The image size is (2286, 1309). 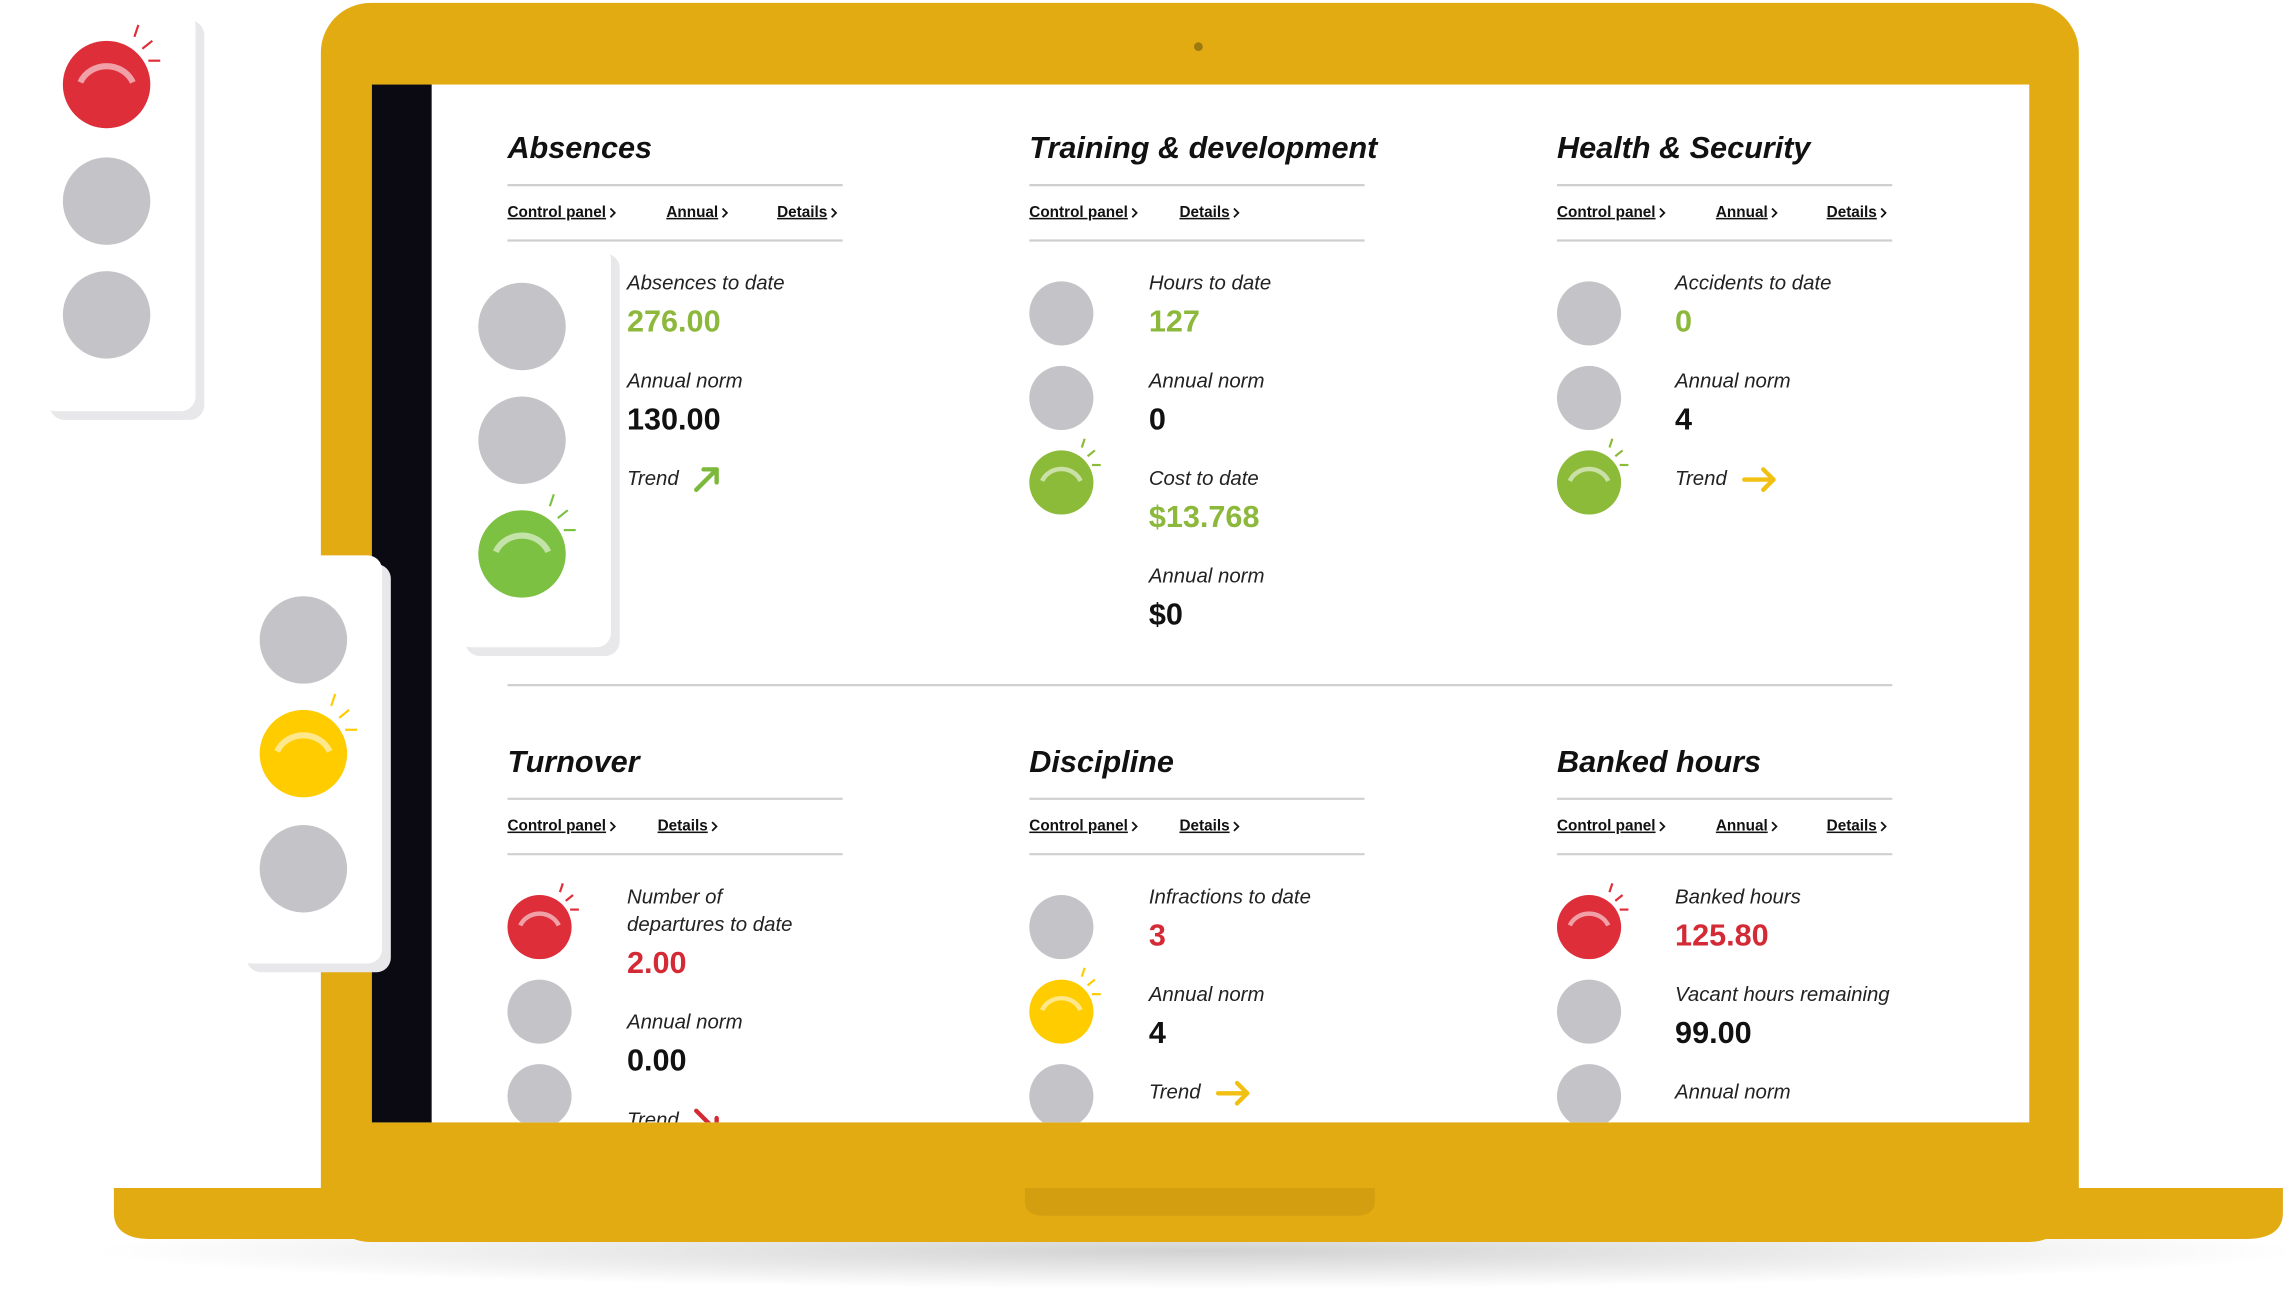 What do you see at coordinates (1738, 897) in the screenshot?
I see `metric-label: Banked hours` at bounding box center [1738, 897].